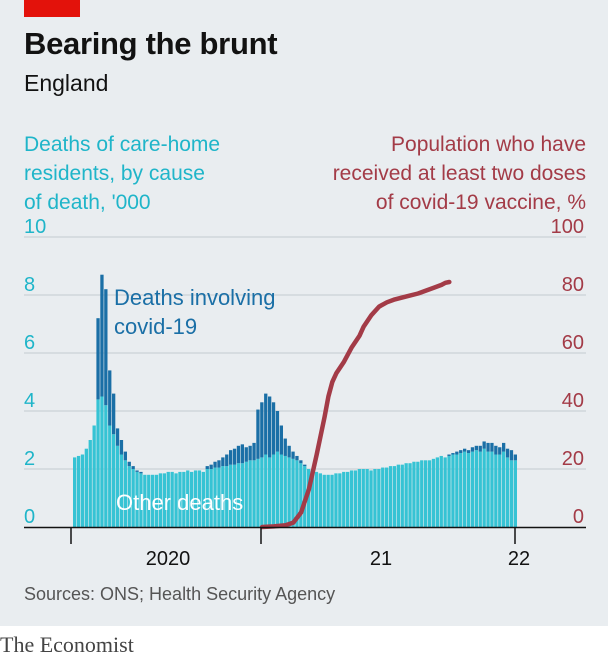 The width and height of the screenshot is (608, 662). Describe the element at coordinates (194, 297) in the screenshot. I see `covid-annotation-line1: Deaths involving` at that location.